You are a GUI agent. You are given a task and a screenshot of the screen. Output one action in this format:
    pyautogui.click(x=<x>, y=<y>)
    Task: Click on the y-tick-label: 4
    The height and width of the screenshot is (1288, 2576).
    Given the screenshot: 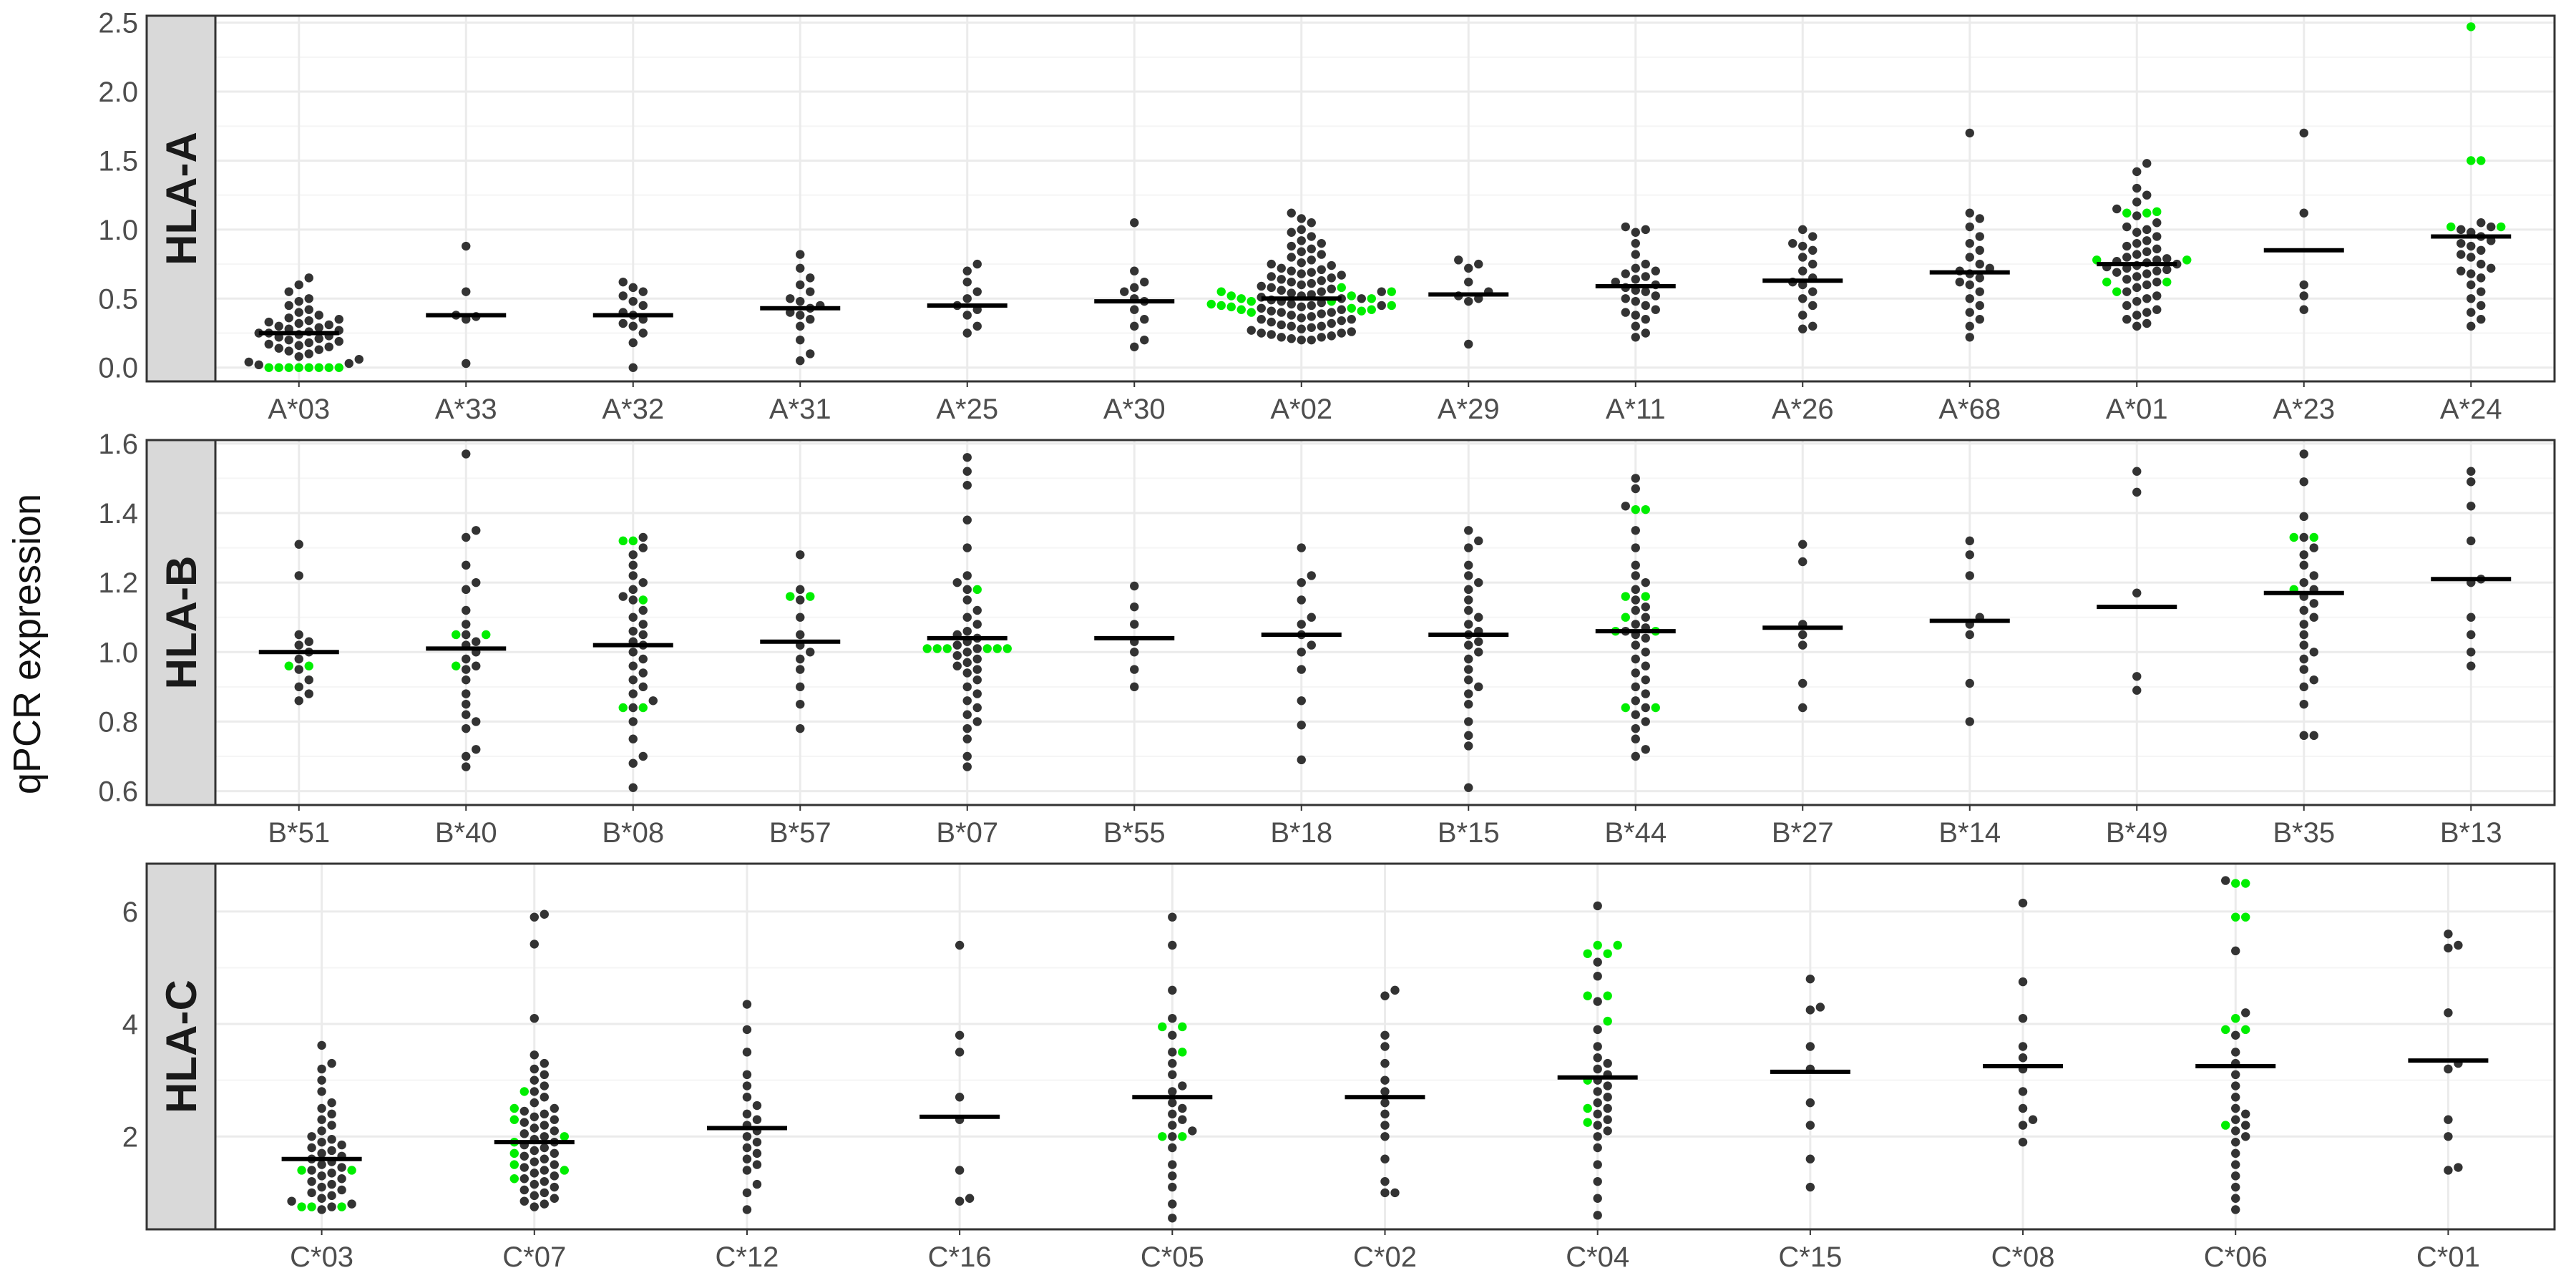 What is the action you would take?
    pyautogui.click(x=130, y=1024)
    